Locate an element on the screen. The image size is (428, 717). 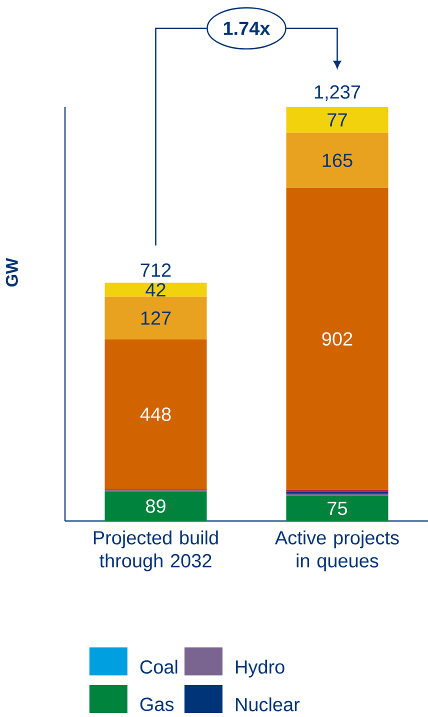
x-tick-label: Active projects in queues is located at coordinates (336, 551).